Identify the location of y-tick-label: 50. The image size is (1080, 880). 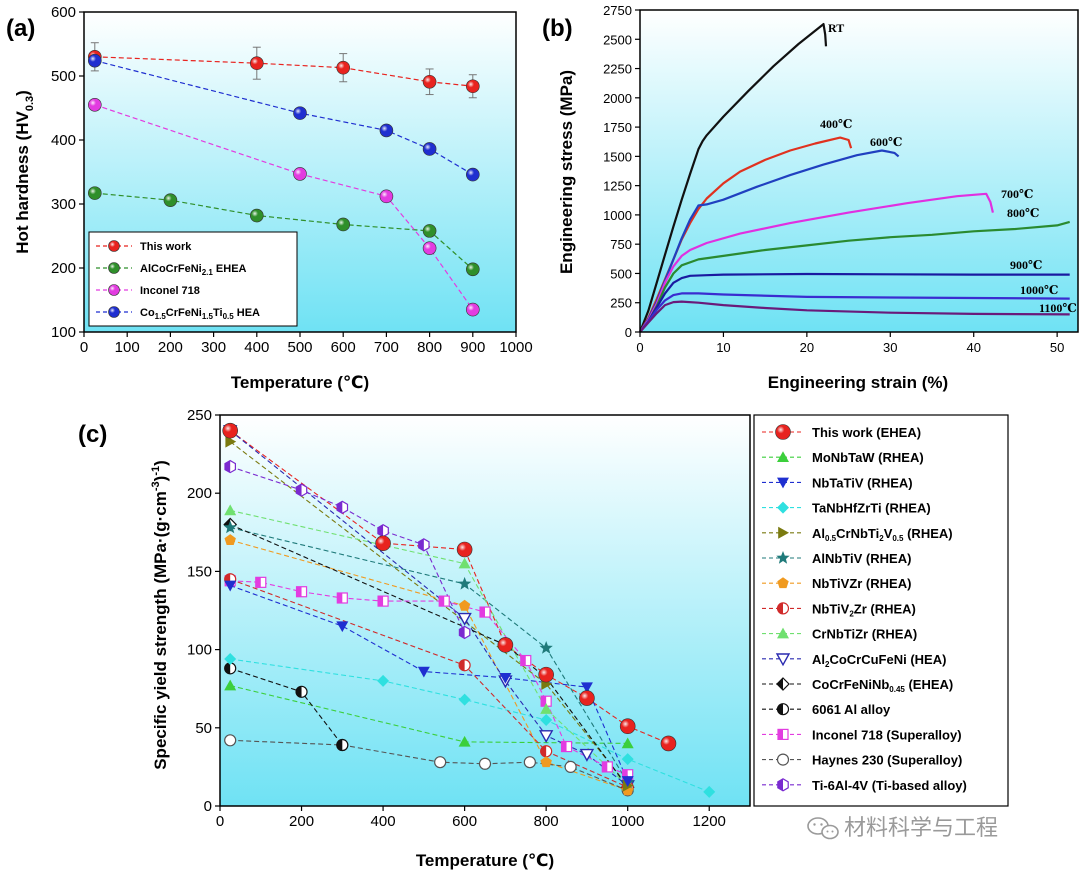
(203, 728).